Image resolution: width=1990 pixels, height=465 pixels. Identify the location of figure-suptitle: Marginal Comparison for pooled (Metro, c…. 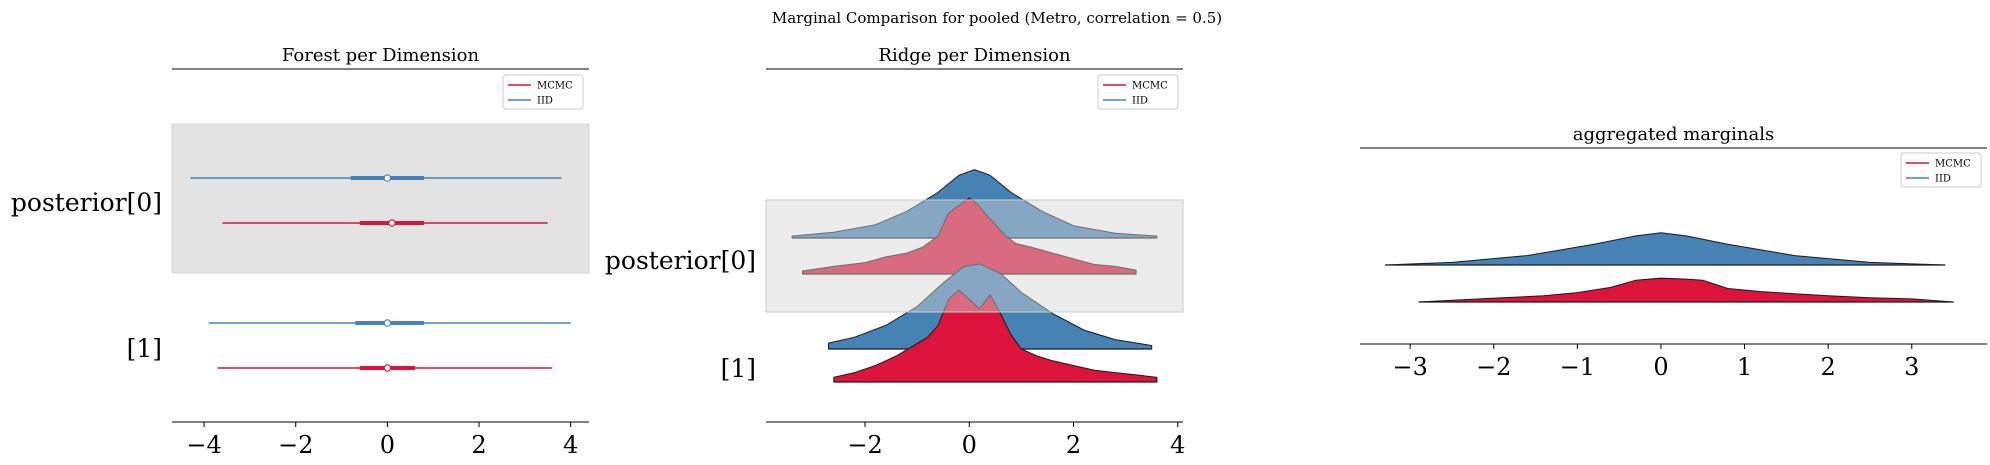
(997, 18).